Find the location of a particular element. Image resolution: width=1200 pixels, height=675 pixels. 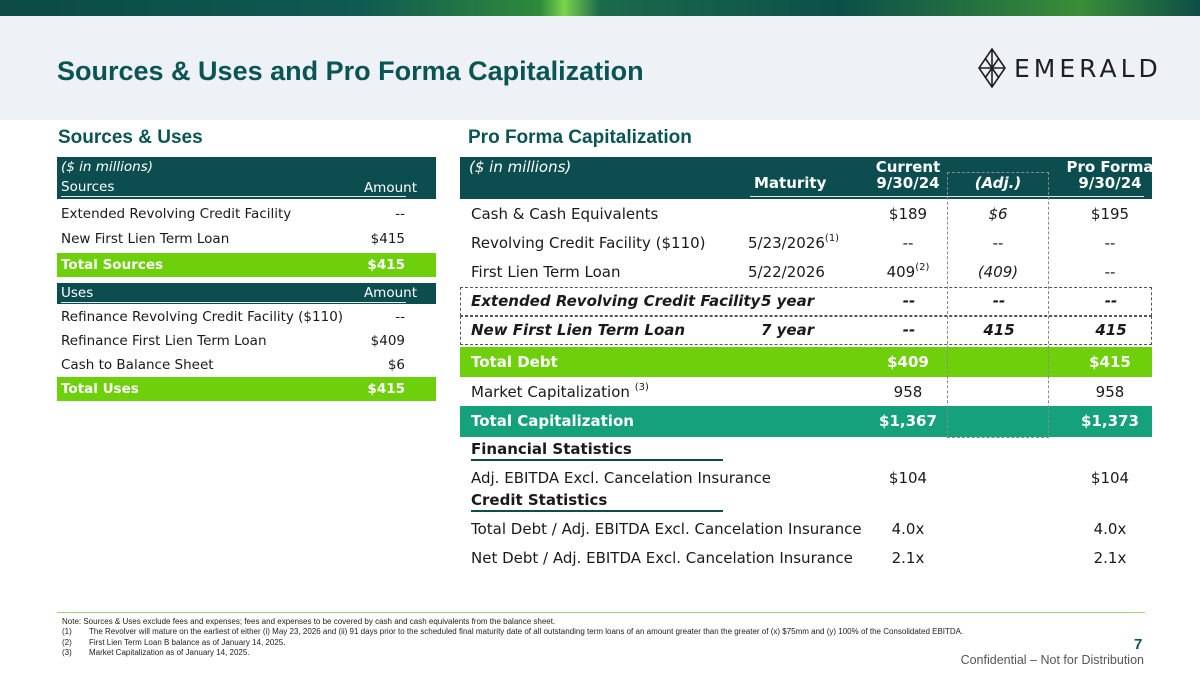

row-current: $1,367 is located at coordinates (908, 421).